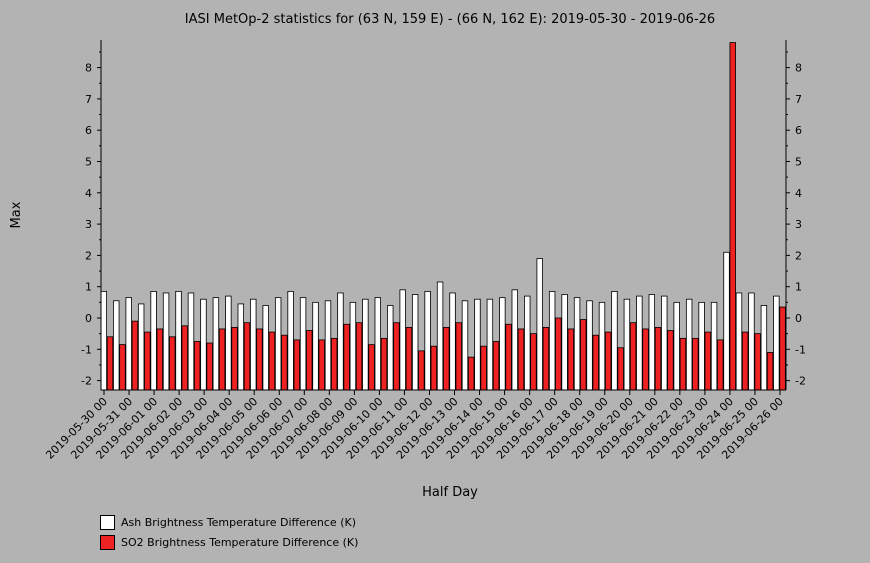 This screenshot has width=870, height=563. What do you see at coordinates (88, 287) in the screenshot?
I see `y-tick-label-left: 1` at bounding box center [88, 287].